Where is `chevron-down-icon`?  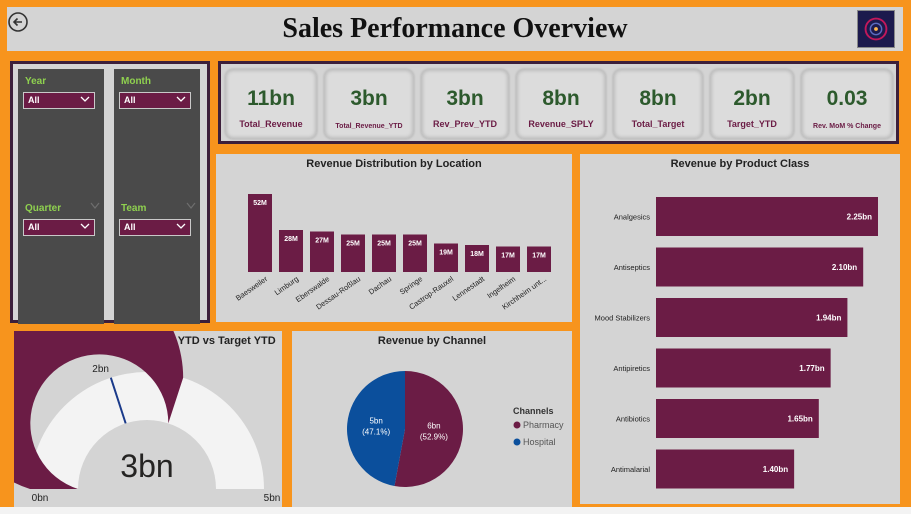
chevron-down-icon is located at coordinates (85, 226).